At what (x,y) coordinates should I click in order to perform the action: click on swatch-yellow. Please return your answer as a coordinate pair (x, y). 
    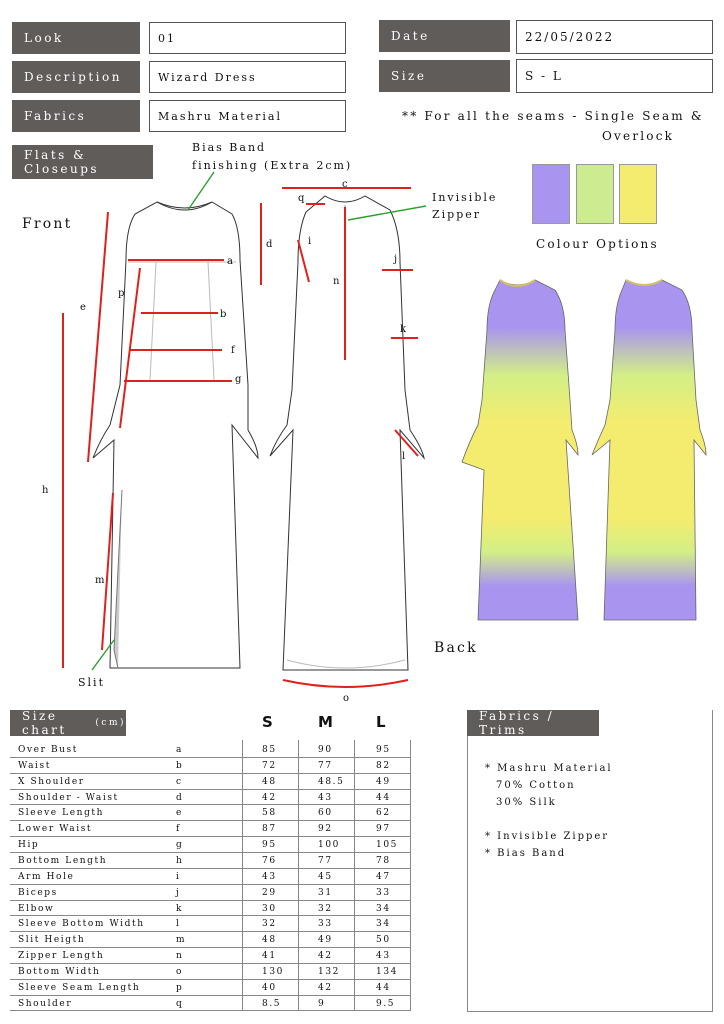
    Looking at the image, I should click on (638, 194).